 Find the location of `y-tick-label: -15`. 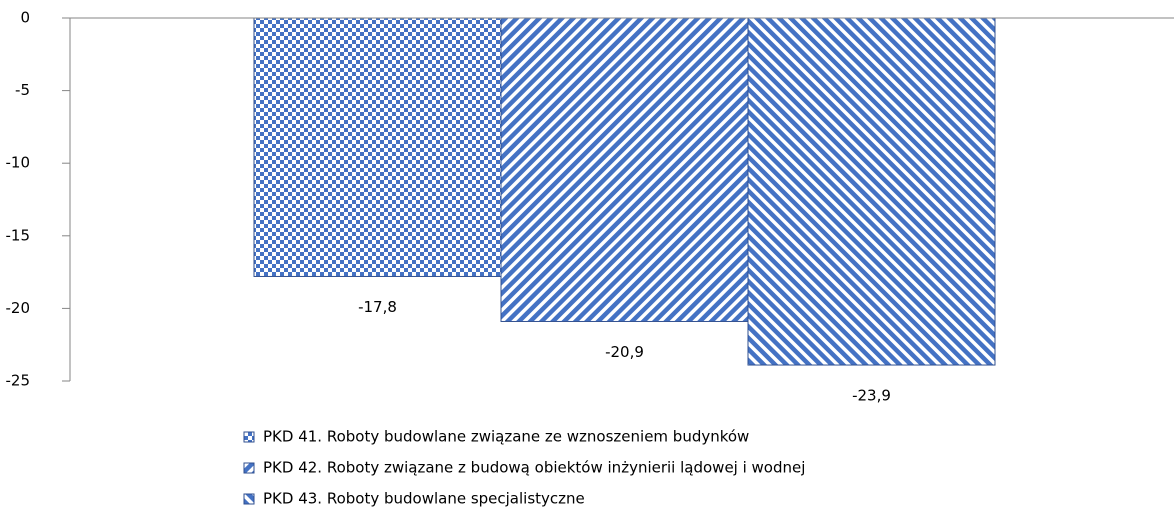

y-tick-label: -15 is located at coordinates (18, 235).